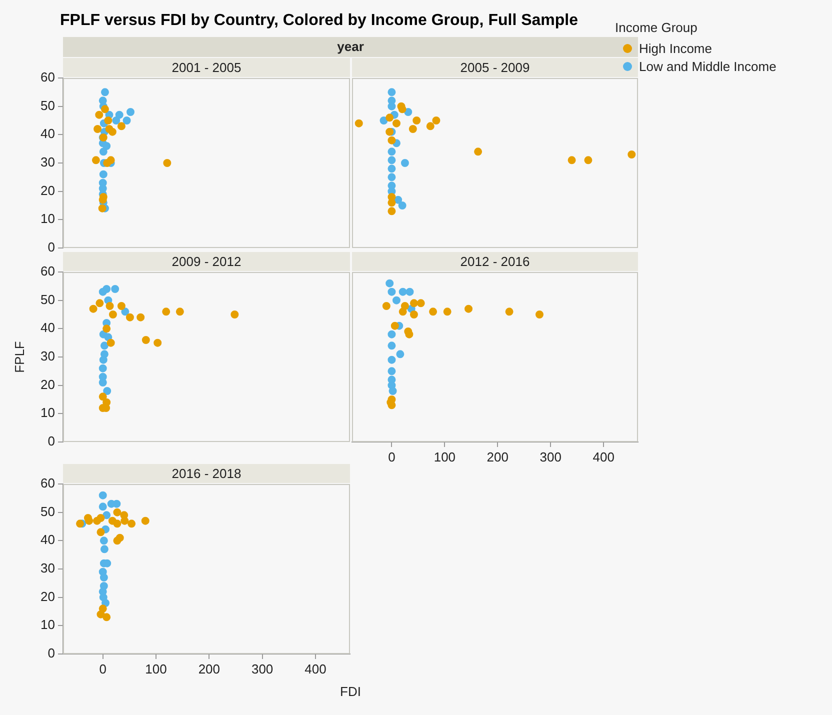 Image resolution: width=832 pixels, height=715 pixels. What do you see at coordinates (319, 21) in the screenshot?
I see `chart-title: FPLF versus FDI by Country, Colored by Income Group, Full Sample` at bounding box center [319, 21].